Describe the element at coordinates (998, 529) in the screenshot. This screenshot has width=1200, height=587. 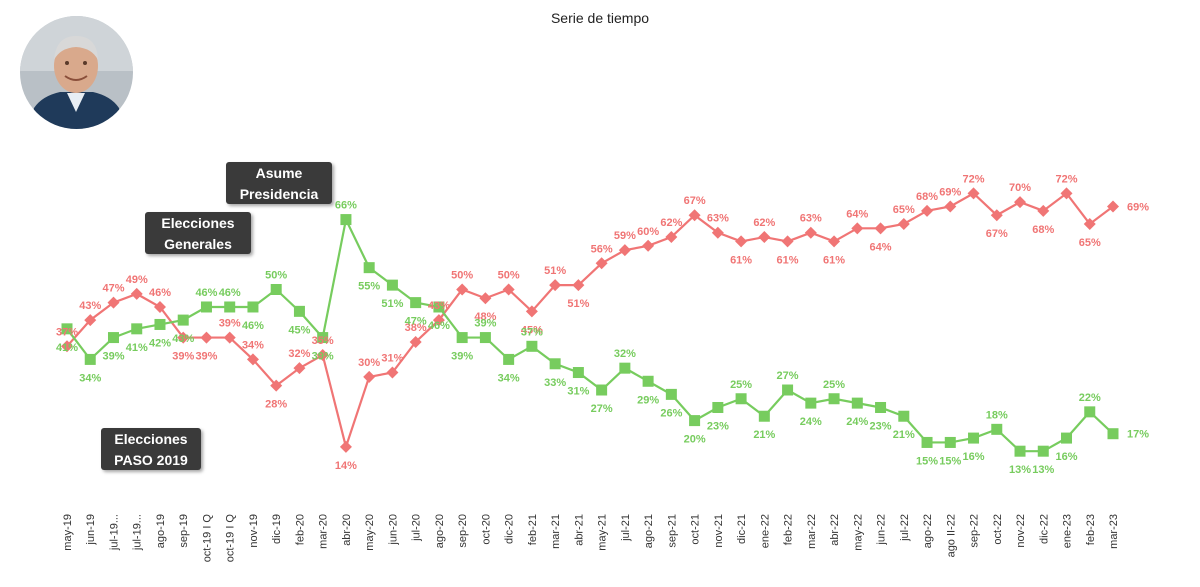
I see `x-tick-label: oct-22` at that location.